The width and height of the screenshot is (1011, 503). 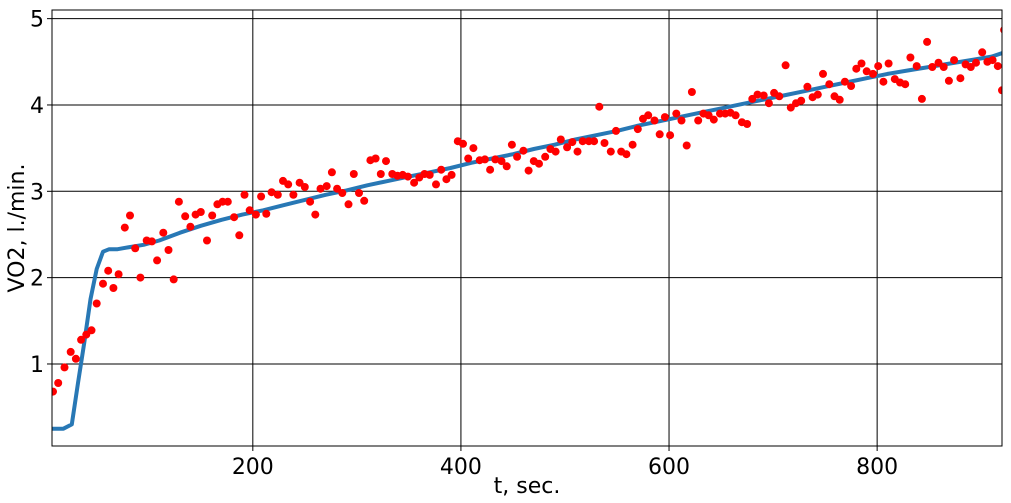 What do you see at coordinates (37, 192) in the screenshot?
I see `y-tick-label: 3` at bounding box center [37, 192].